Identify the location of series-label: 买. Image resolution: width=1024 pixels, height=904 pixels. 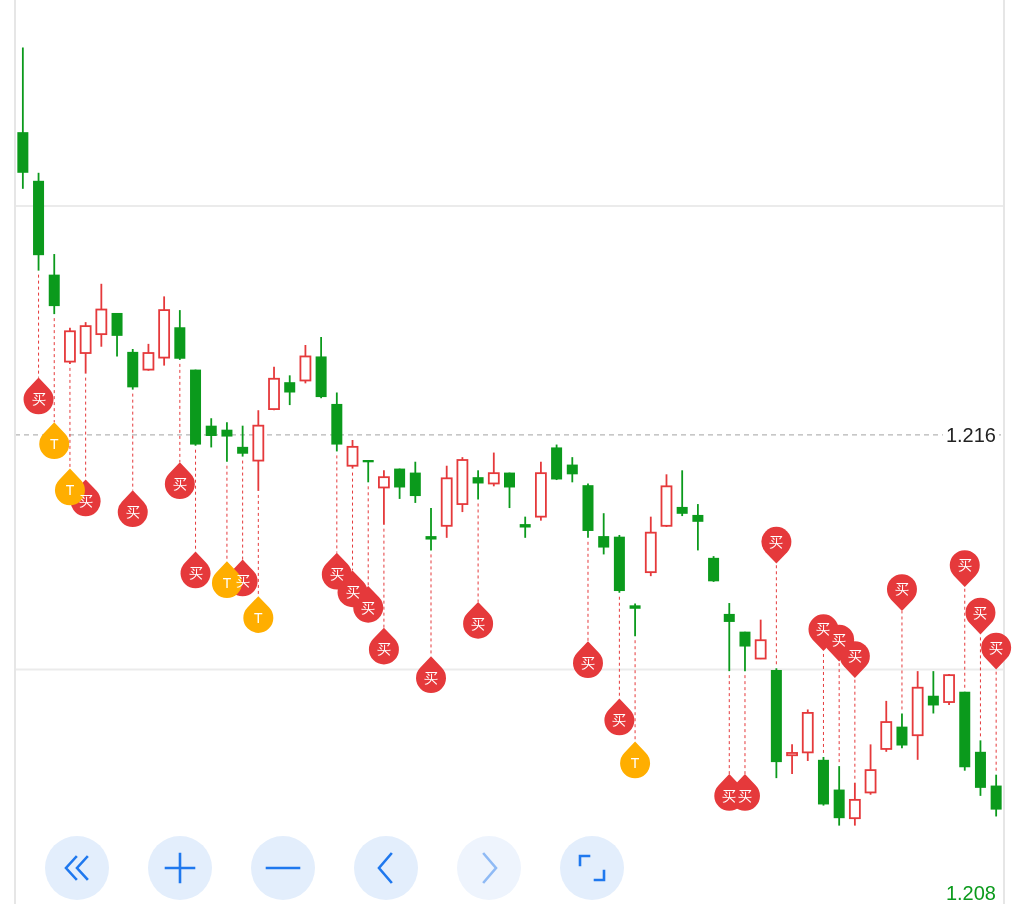
(729, 795).